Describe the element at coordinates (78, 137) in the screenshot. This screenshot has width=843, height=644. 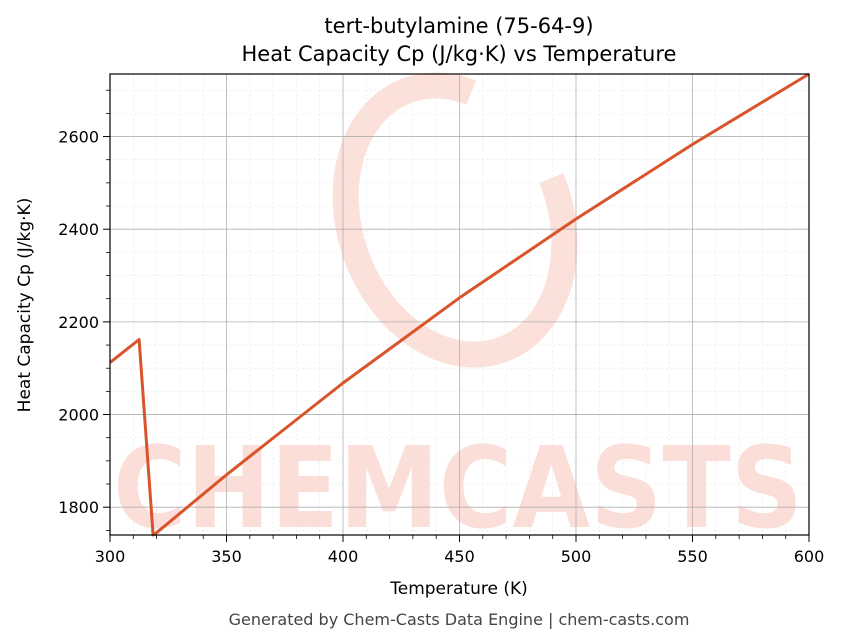
I see `y-tick-label: 2600` at that location.